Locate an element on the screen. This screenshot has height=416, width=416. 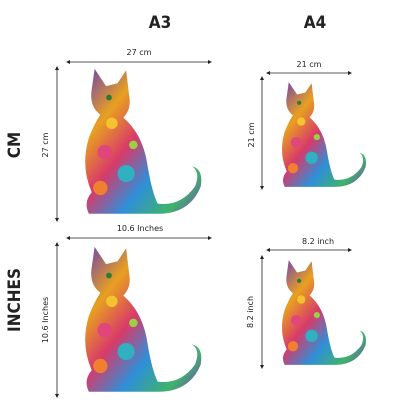
row-header: CM is located at coordinates (15, 145).